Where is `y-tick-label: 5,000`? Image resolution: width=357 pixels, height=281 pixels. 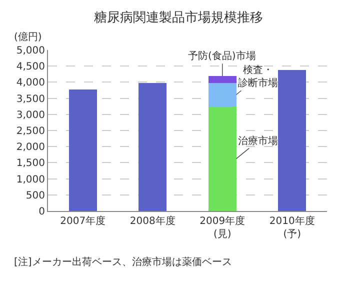 y-tick-label: 5,000 is located at coordinates (30, 51).